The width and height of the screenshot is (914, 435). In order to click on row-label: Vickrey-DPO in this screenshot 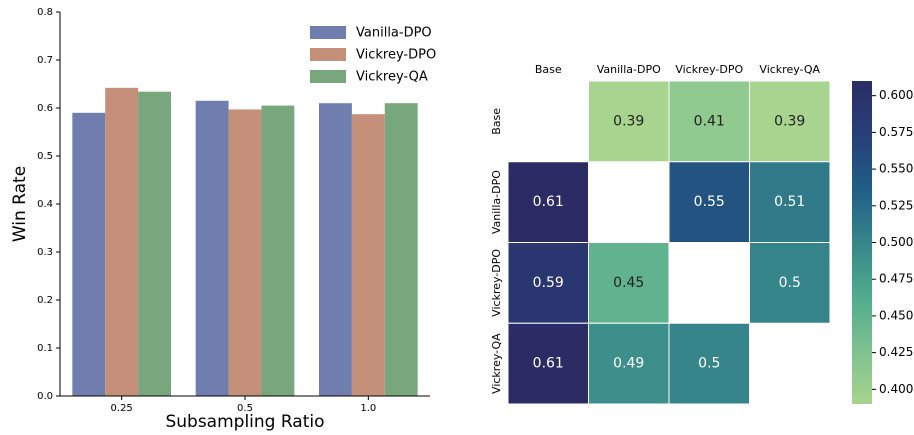, I will do `click(496, 283)`.